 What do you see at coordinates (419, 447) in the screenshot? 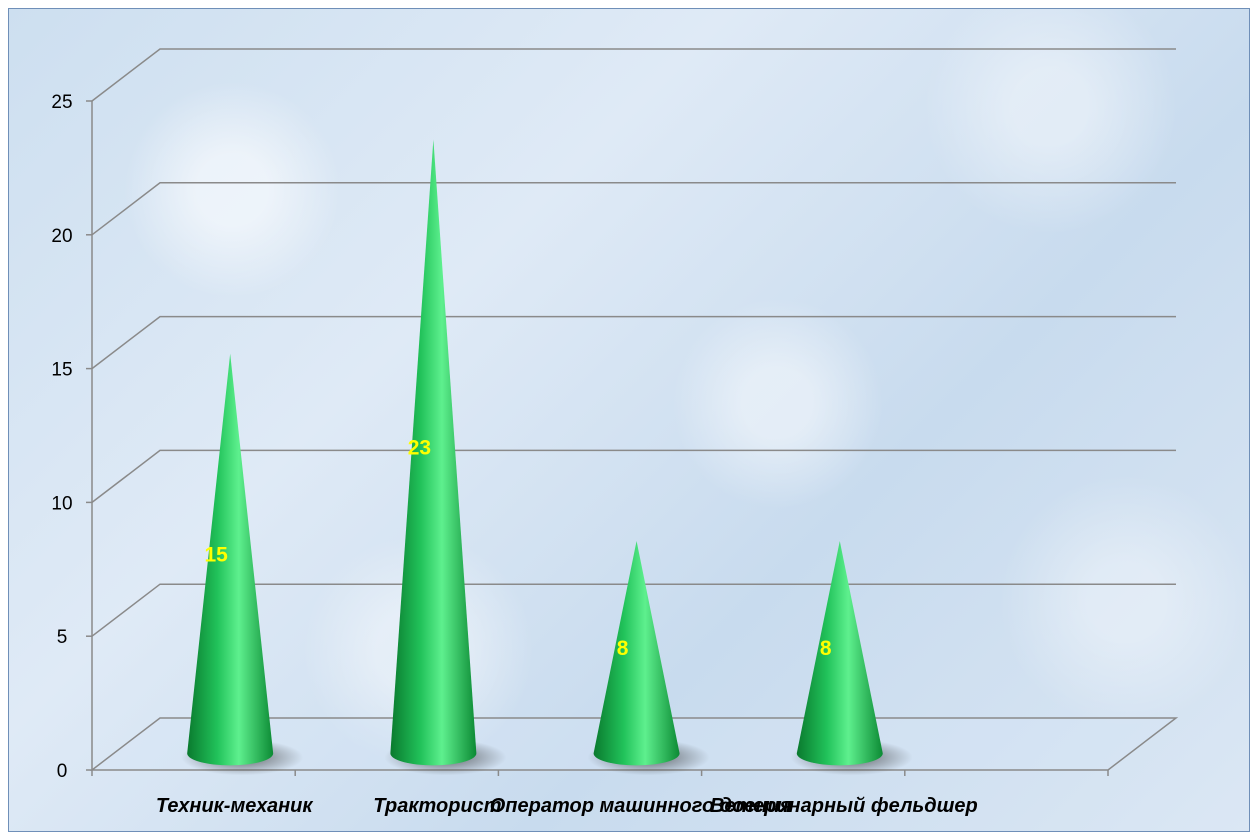
I see `data-label: 23` at bounding box center [419, 447].